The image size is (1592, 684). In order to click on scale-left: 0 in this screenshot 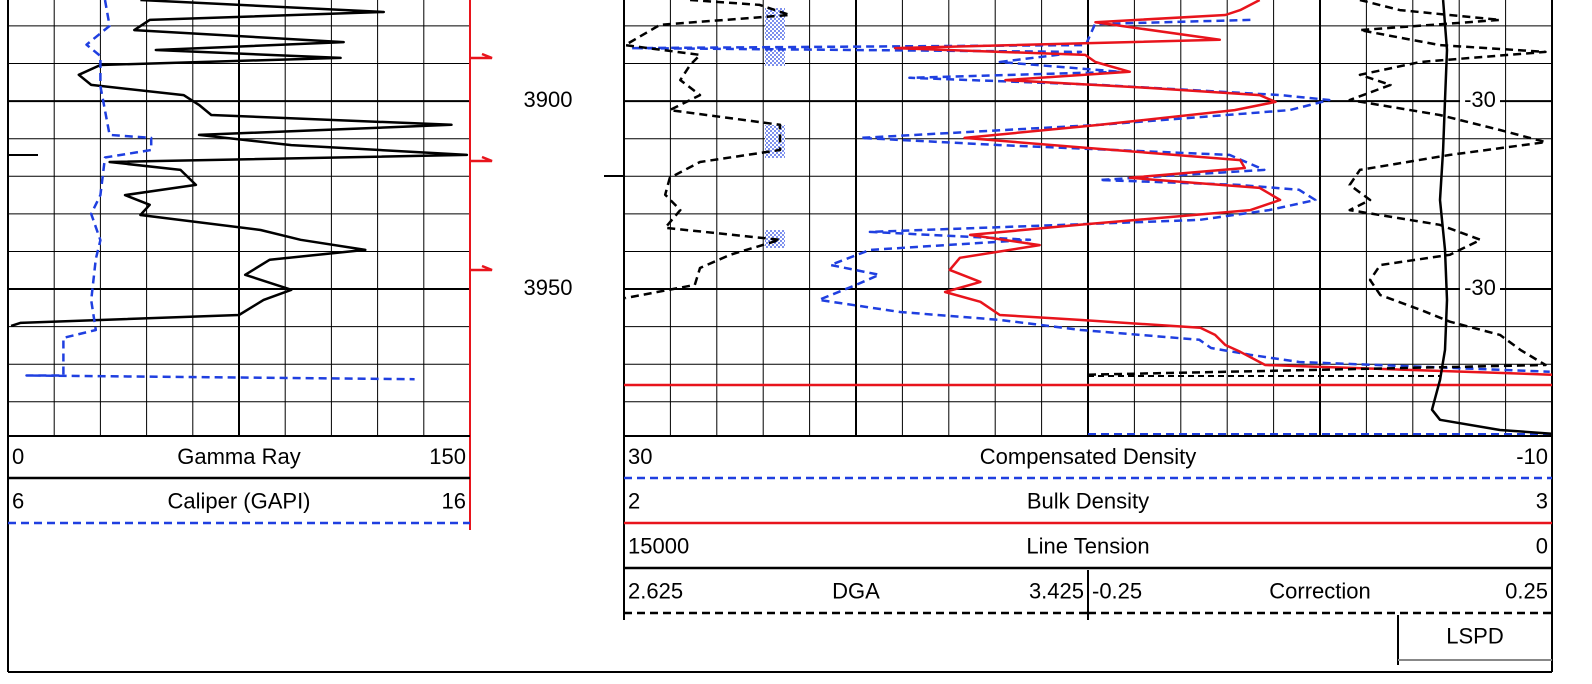, I will do `click(18, 456)`.